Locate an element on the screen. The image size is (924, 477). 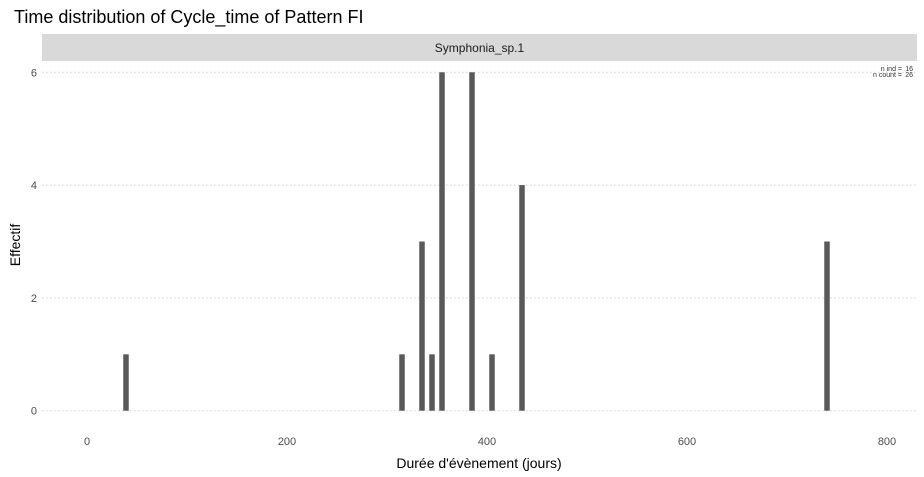
annotation-label: n ind = is located at coordinates (891, 69).